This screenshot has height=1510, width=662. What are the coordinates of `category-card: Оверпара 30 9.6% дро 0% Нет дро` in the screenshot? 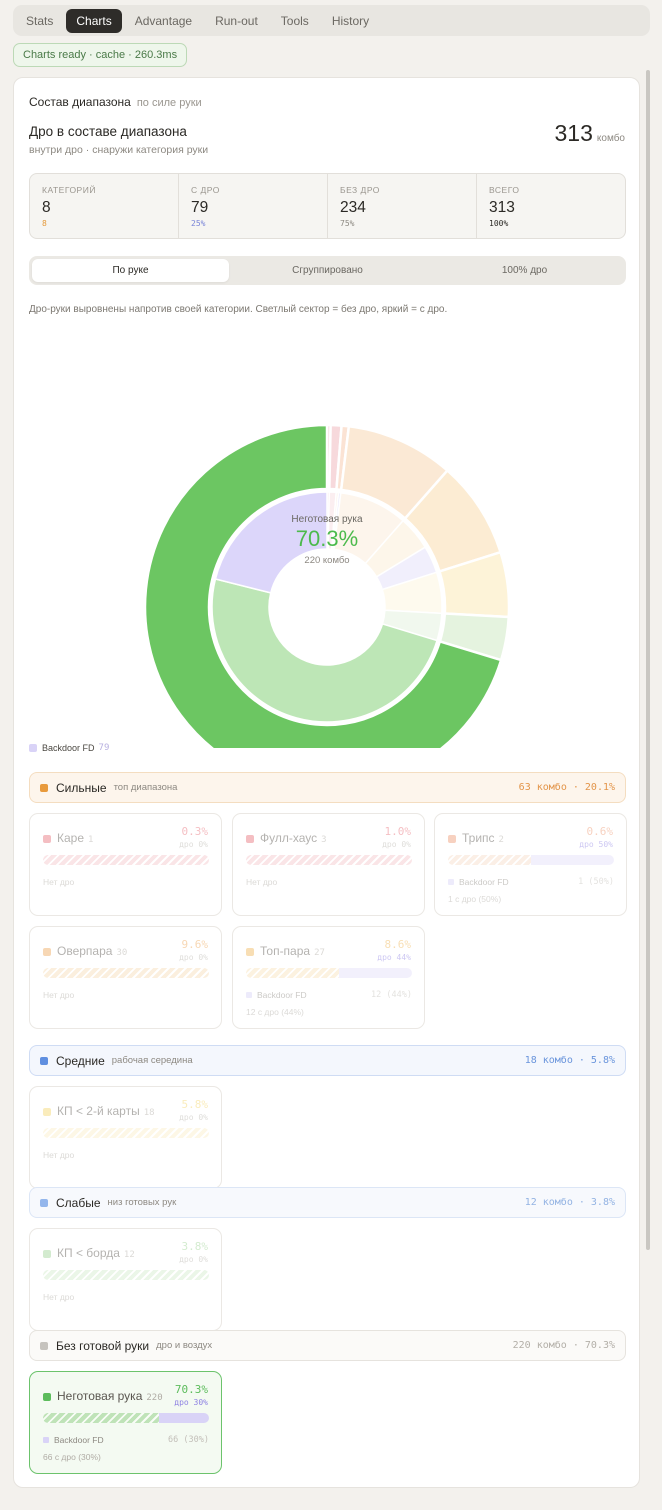 It's located at (125, 977).